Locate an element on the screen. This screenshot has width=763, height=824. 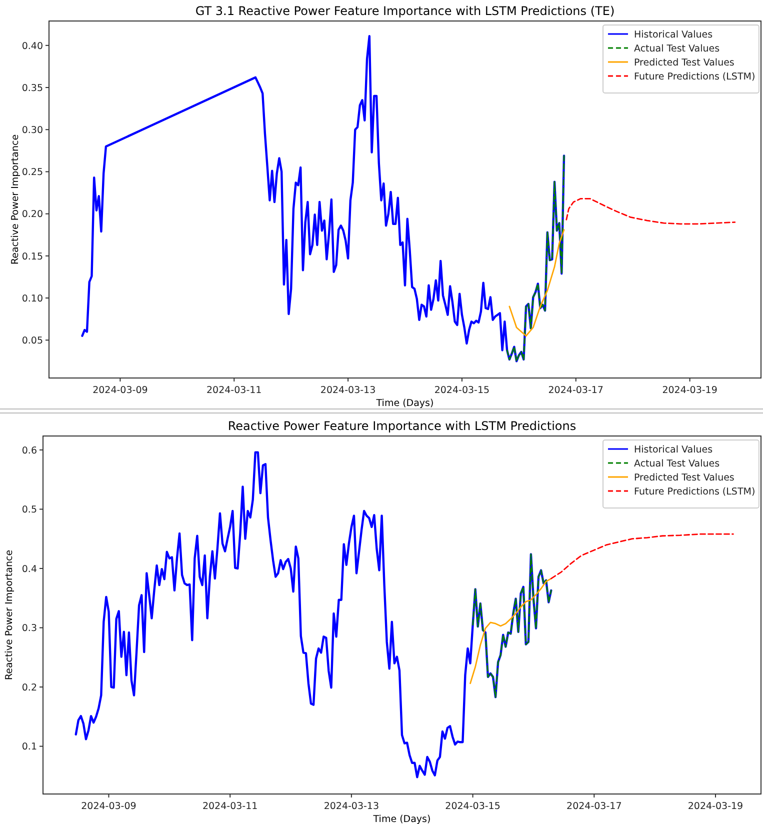
y-tick-label: 0.1 is located at coordinates (29, 747).